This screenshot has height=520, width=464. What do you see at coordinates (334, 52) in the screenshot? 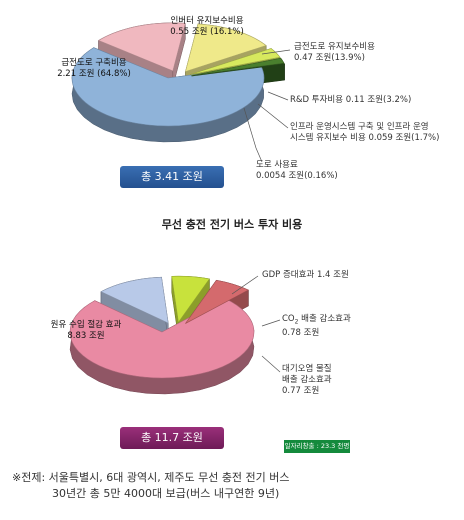
I see `slice-label-feeder-road-maintenance: 급전도로 유지보수비용 0.47 조원(13.9%)` at bounding box center [334, 52].